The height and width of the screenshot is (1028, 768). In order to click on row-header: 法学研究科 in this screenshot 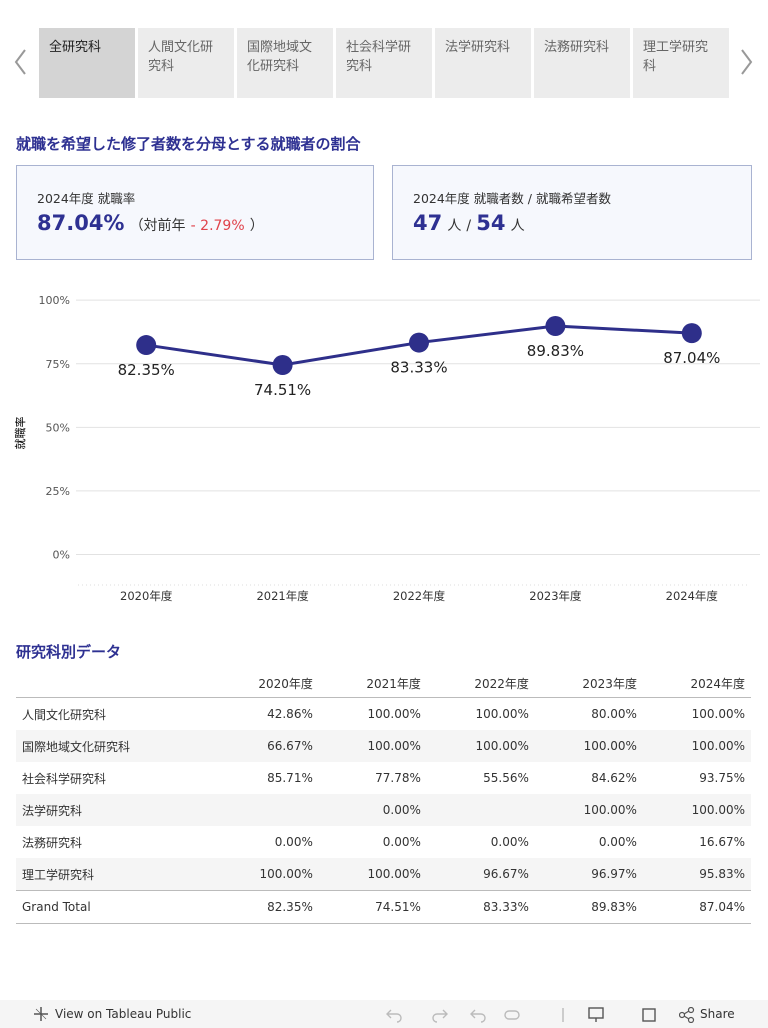, I will do `click(52, 810)`.